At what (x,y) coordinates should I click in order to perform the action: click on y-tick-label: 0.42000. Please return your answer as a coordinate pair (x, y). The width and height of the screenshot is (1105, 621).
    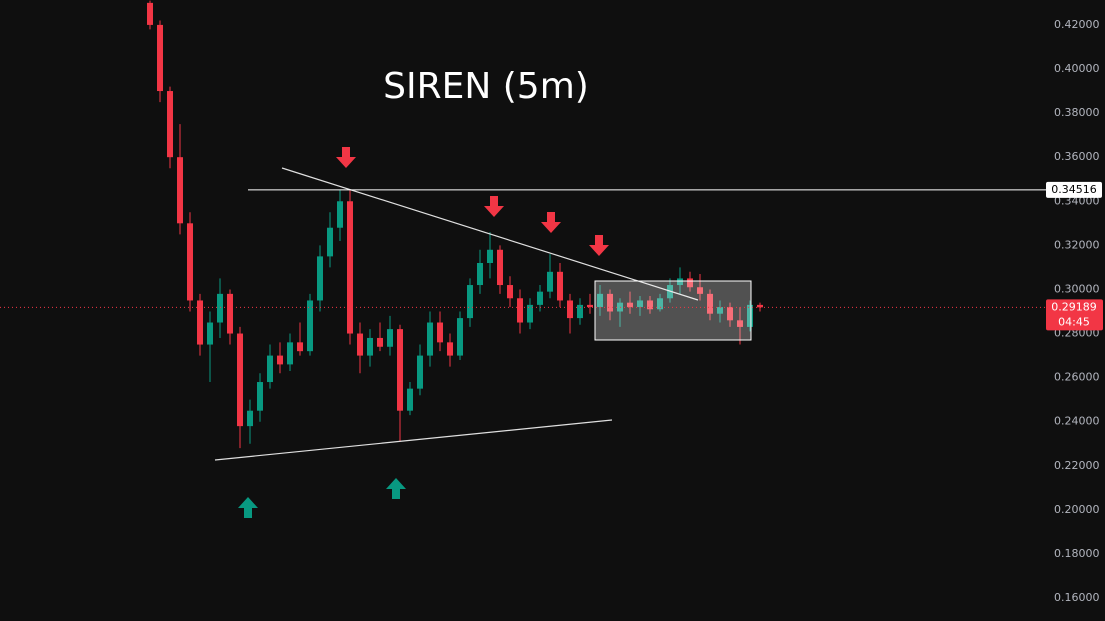
    Looking at the image, I should click on (1077, 24).